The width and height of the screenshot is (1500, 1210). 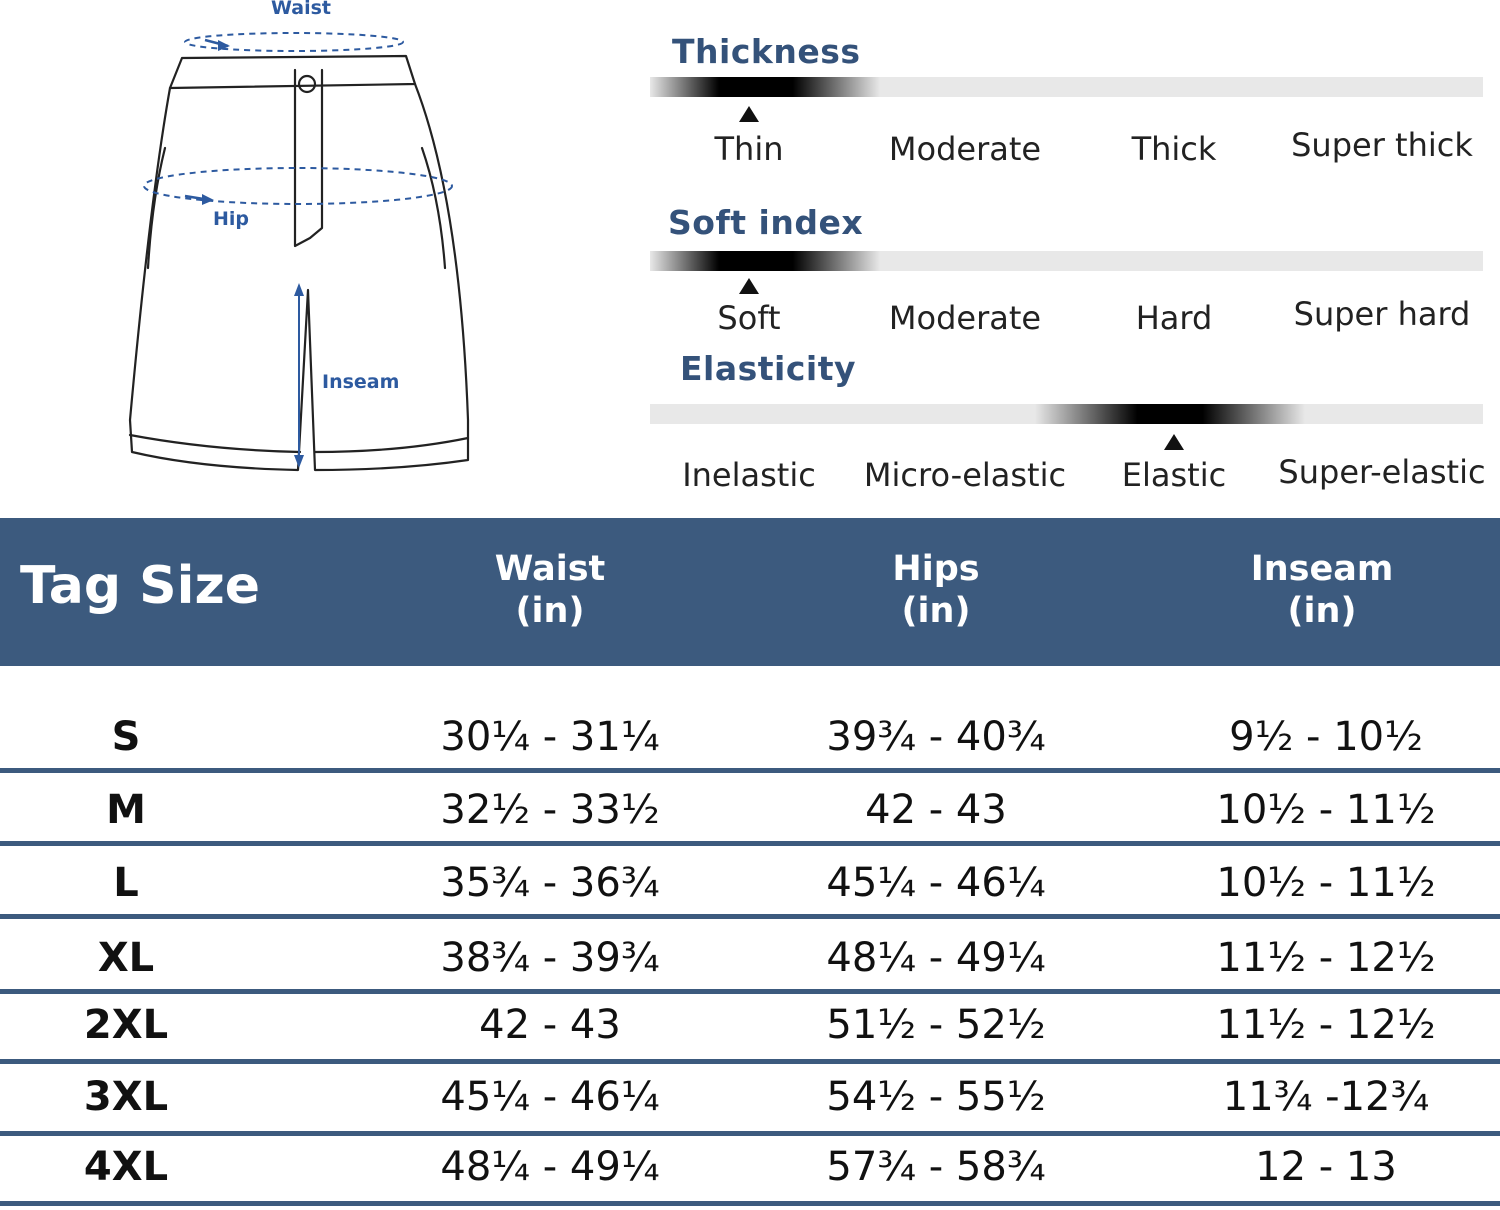 I want to click on waist-header-label: Waist, so click(x=550, y=569).